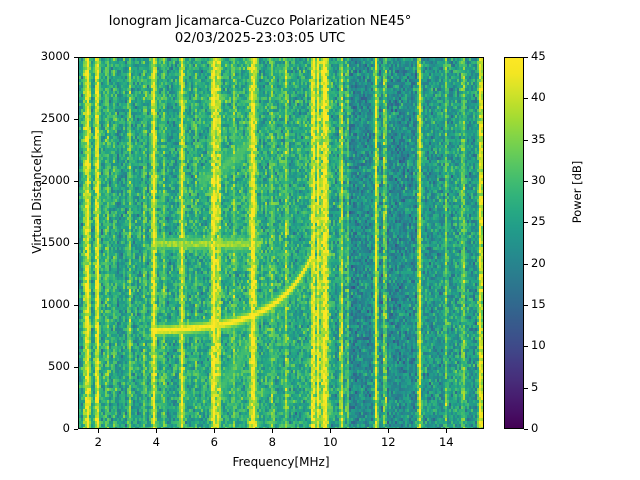 The image size is (640, 480). I want to click on x-tick-label: 12, so click(388, 442).